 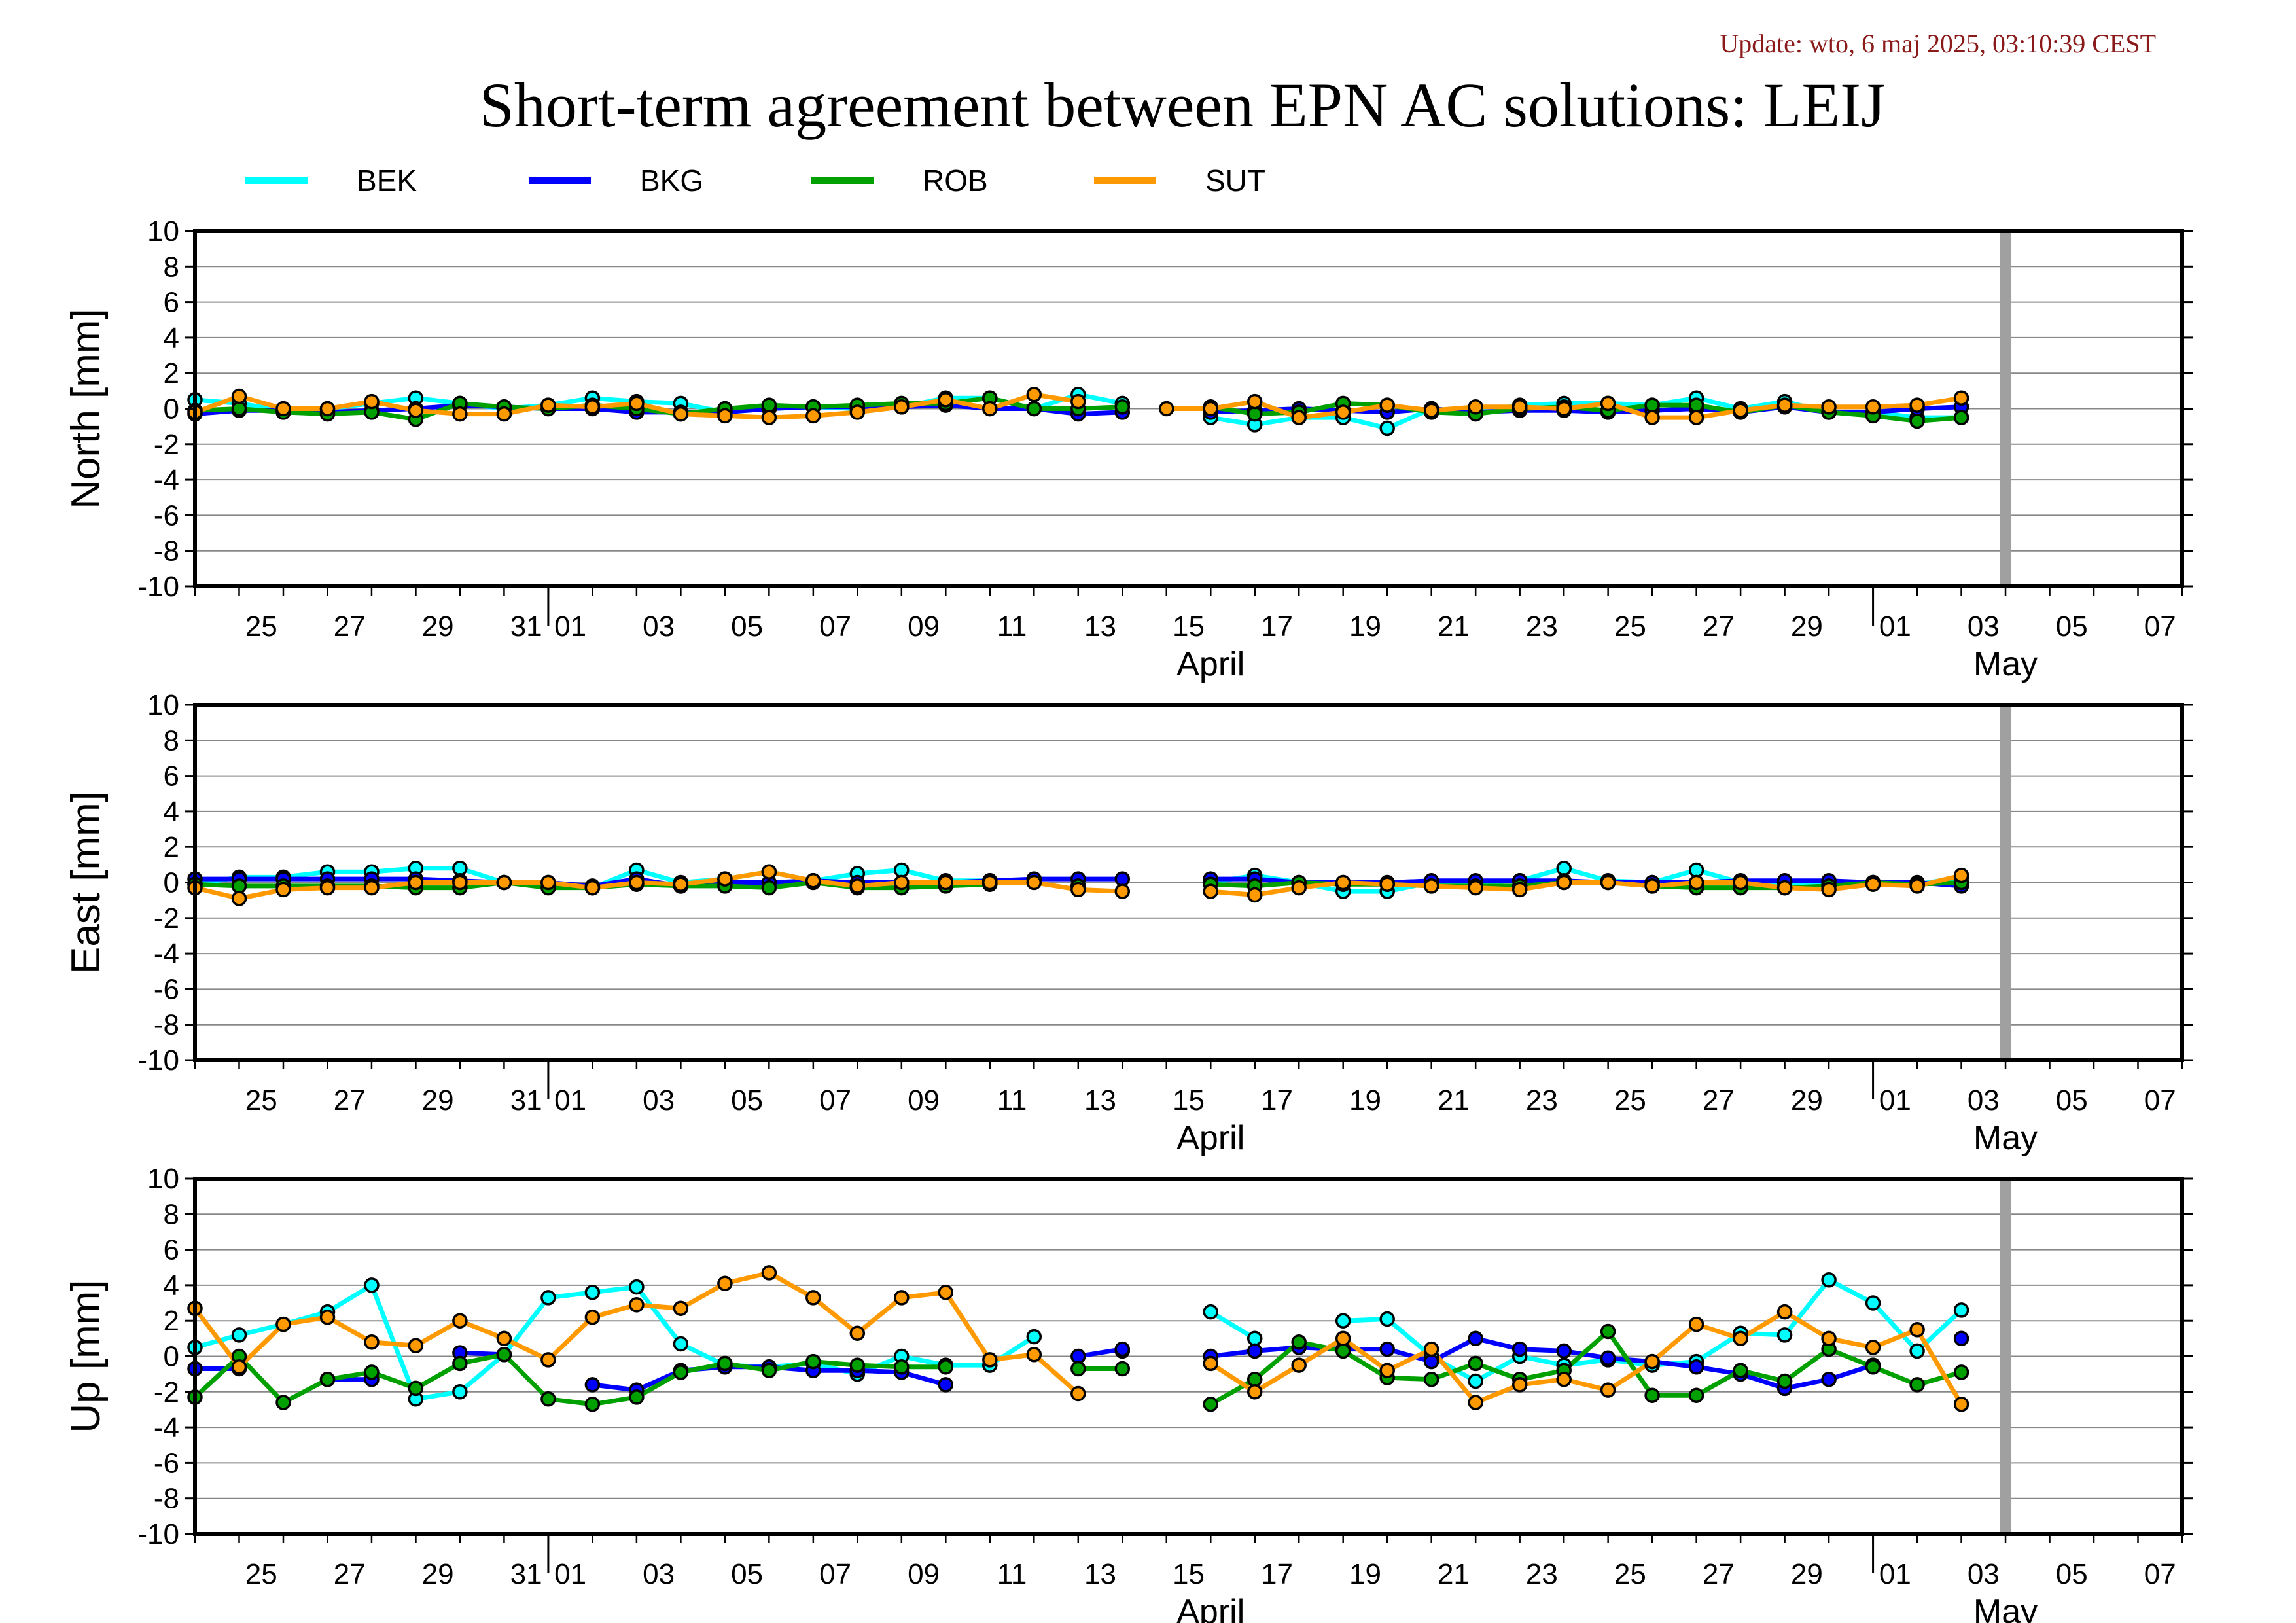 I want to click on y-tick-label: -10, so click(x=158, y=1060).